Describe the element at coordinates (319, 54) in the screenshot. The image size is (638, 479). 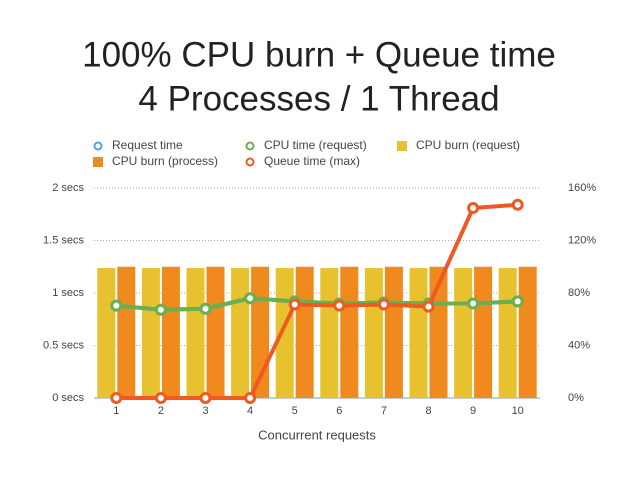
I see `chart-title: 100% CPU burn + Queue time` at that location.